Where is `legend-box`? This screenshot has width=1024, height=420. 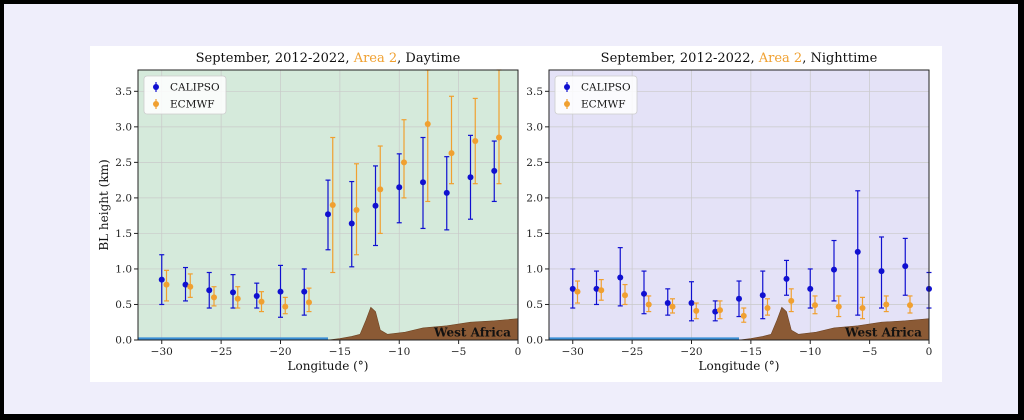 legend-box is located at coordinates (185, 95).